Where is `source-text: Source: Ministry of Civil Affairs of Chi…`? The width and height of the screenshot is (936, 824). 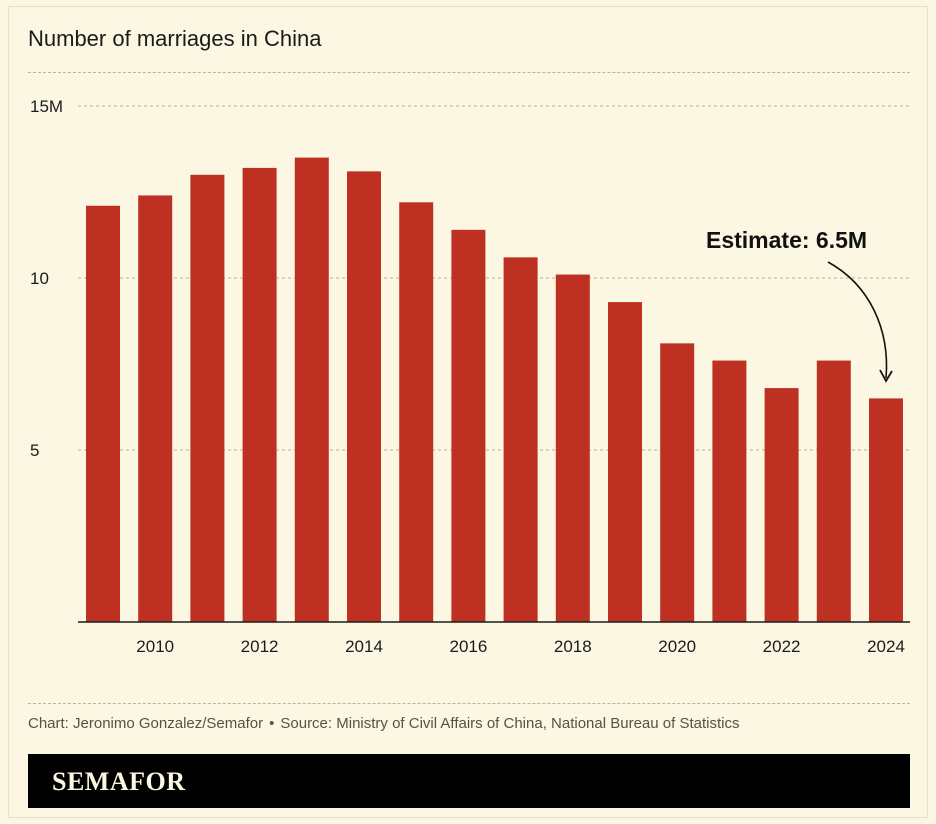 source-text: Source: Ministry of Civil Affairs of Chi… is located at coordinates (510, 723).